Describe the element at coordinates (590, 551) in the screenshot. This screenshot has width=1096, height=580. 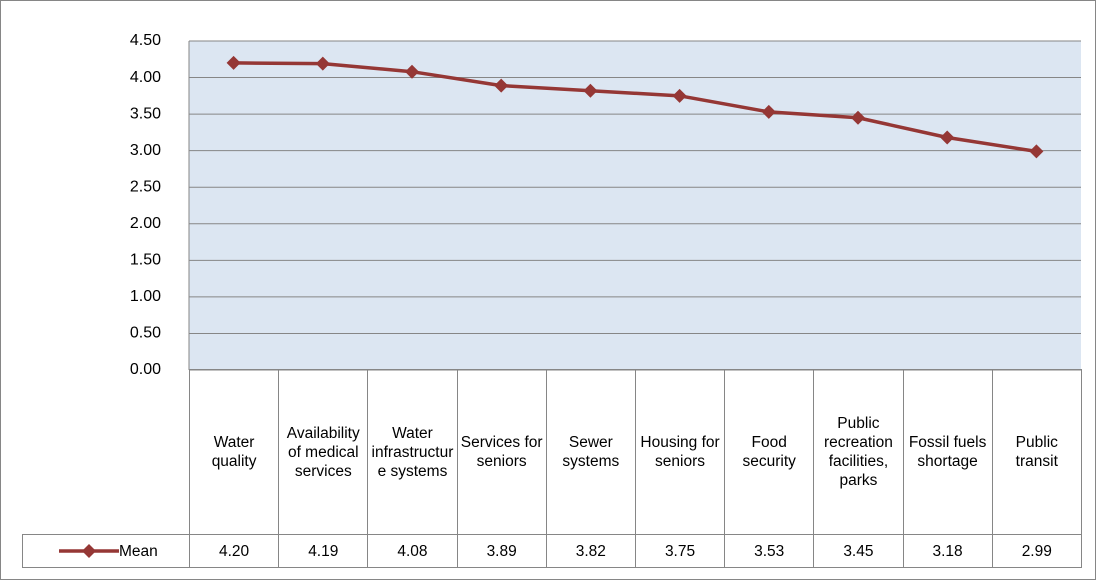
I see `value-label: 3.82` at that location.